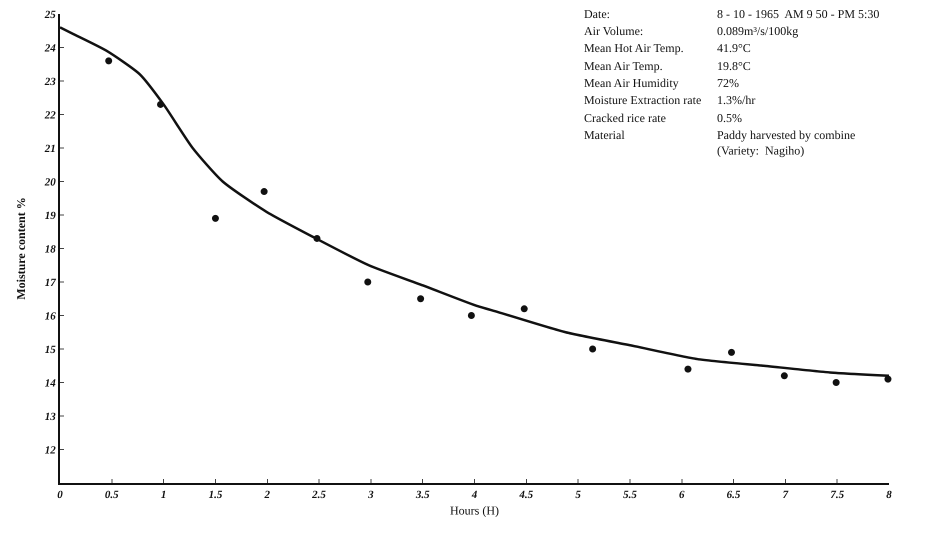 The height and width of the screenshot is (541, 929). What do you see at coordinates (634, 48) in the screenshot?
I see `annotation: Mean Hot Air Temp.` at bounding box center [634, 48].